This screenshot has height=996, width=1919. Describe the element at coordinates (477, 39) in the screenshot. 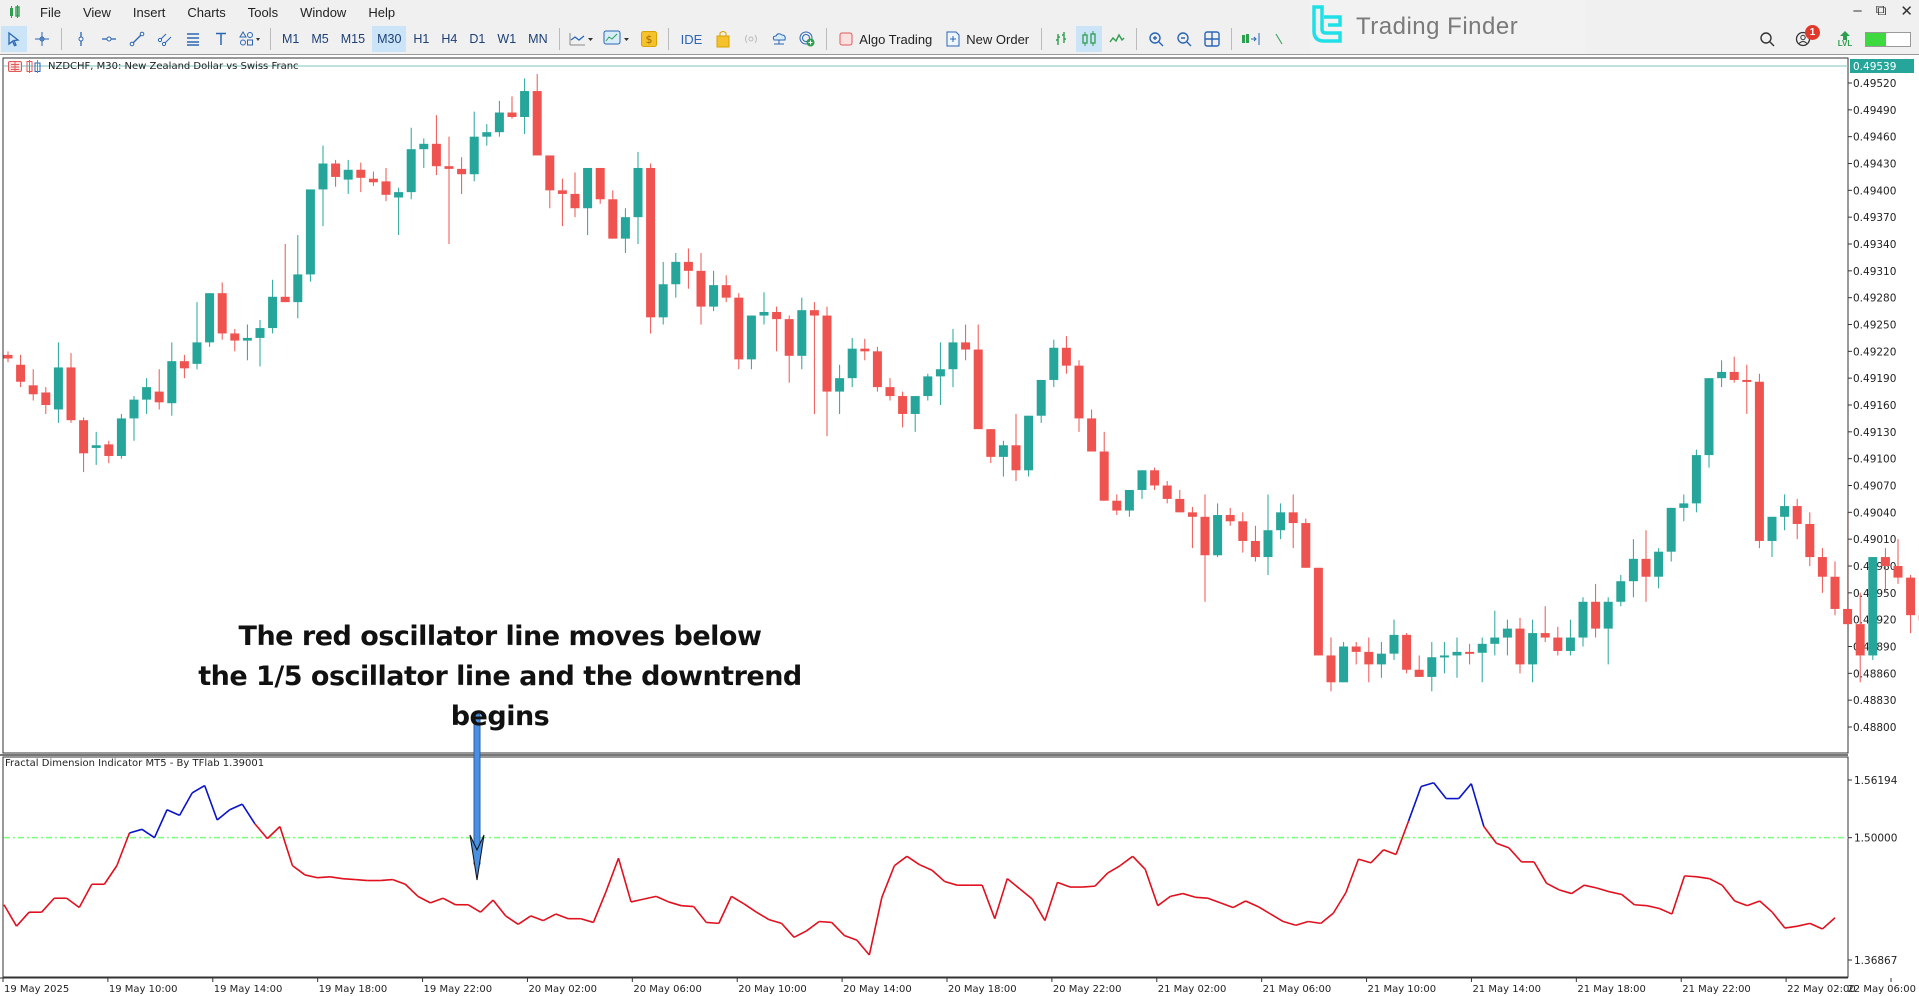

I see `timeframe-d1: D1` at that location.